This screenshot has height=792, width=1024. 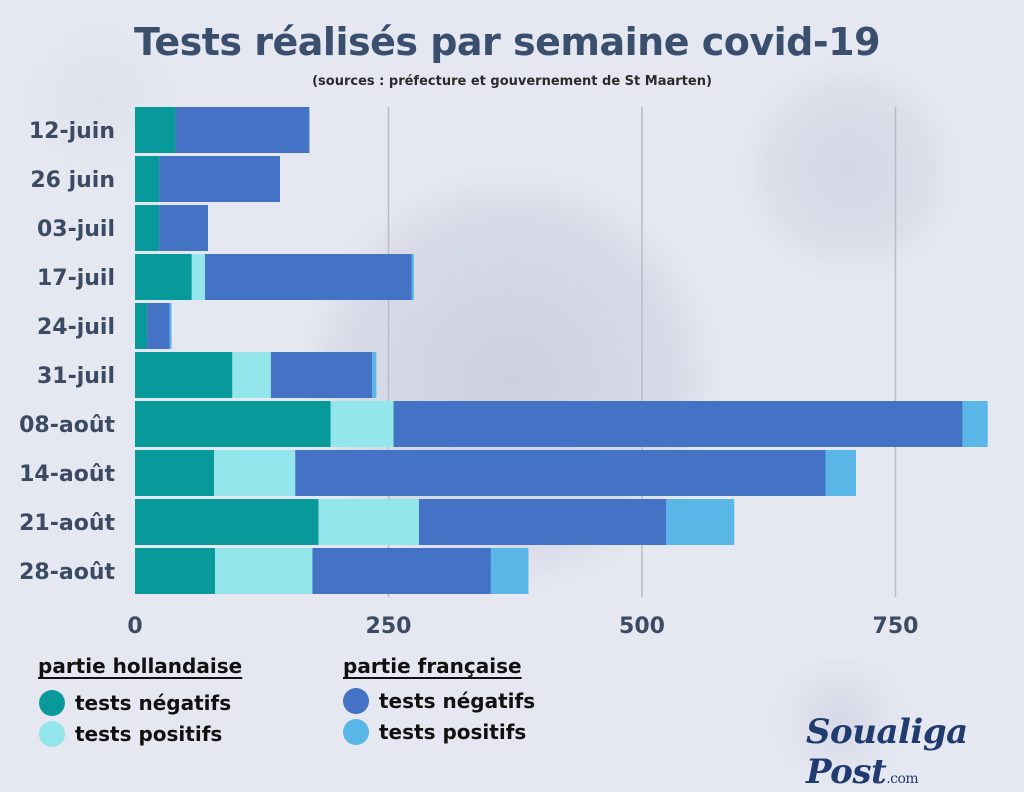 What do you see at coordinates (356, 732) in the screenshot?
I see `legend-swatch-french-positive` at bounding box center [356, 732].